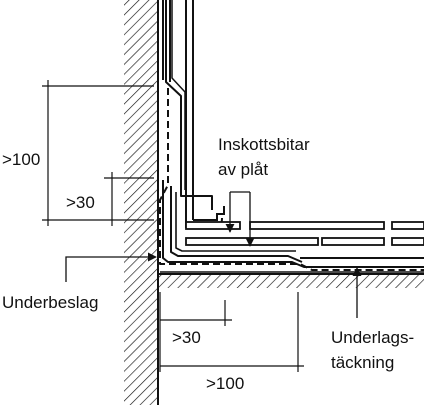  Describe the element at coordinates (362, 362) in the screenshot. I see `label-underlagstackning-line2: täckning` at that location.